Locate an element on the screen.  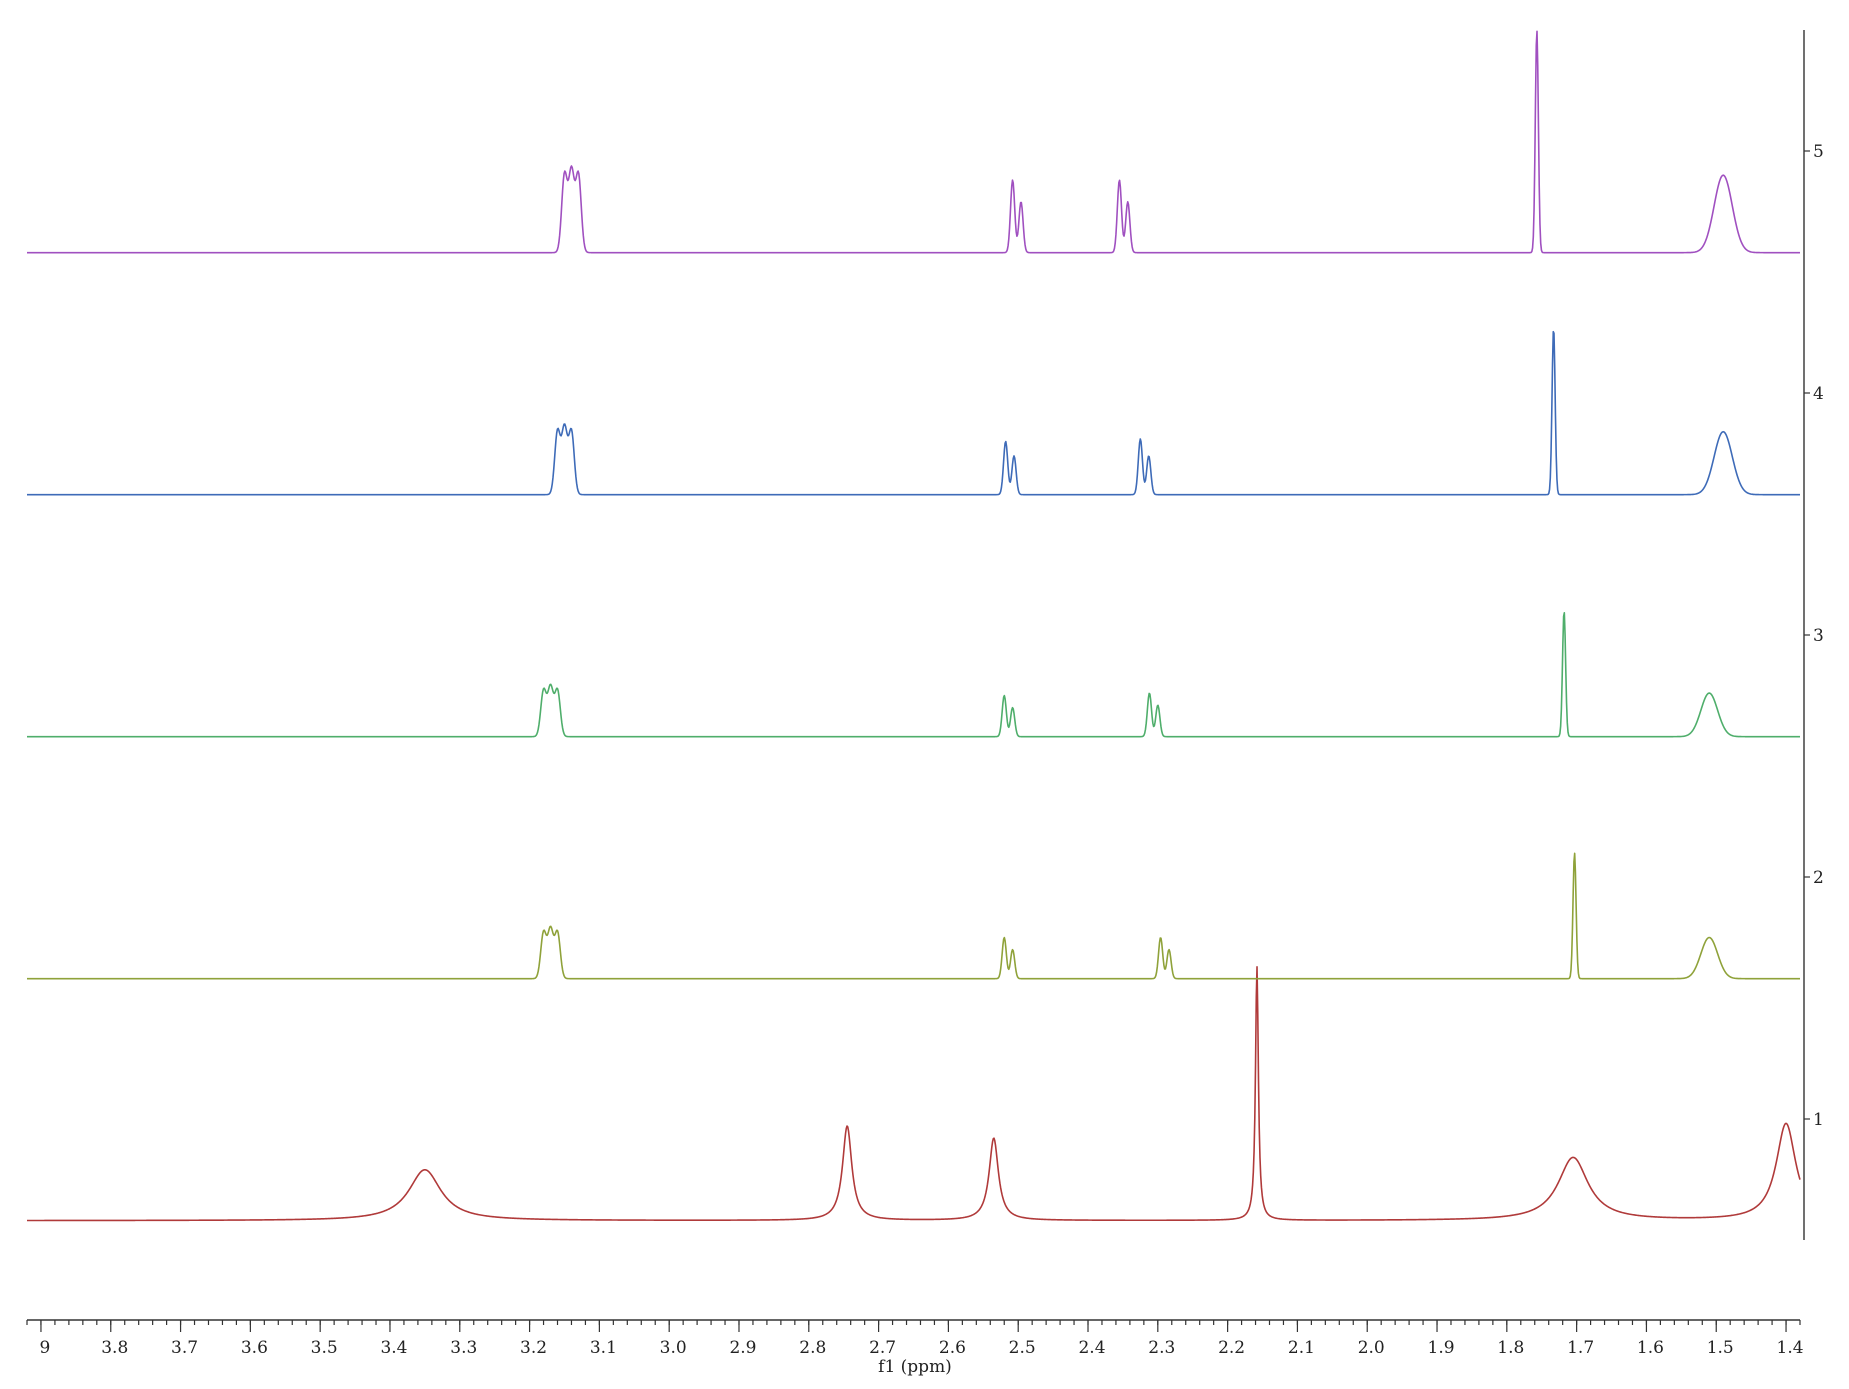
x-tick-label: 3.7 is located at coordinates (184, 1348).